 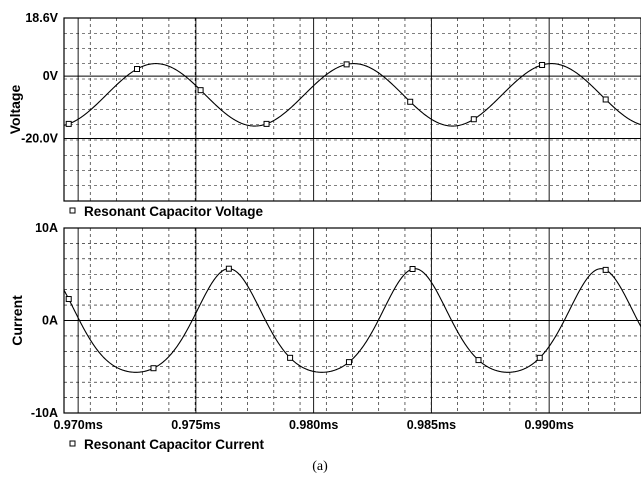 I want to click on y-tick-label: -10A, so click(x=44, y=413).